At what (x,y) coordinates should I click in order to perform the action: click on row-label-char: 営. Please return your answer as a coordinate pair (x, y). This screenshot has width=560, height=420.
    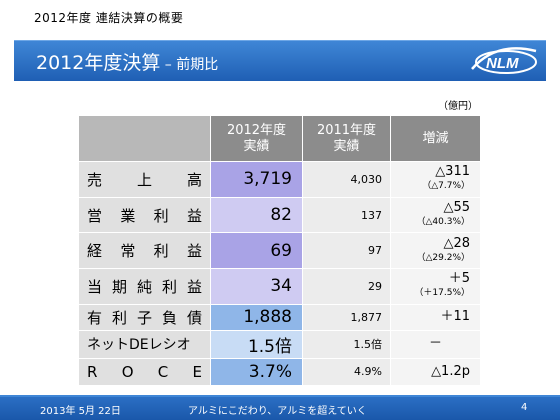
    Looking at the image, I should click on (95, 215).